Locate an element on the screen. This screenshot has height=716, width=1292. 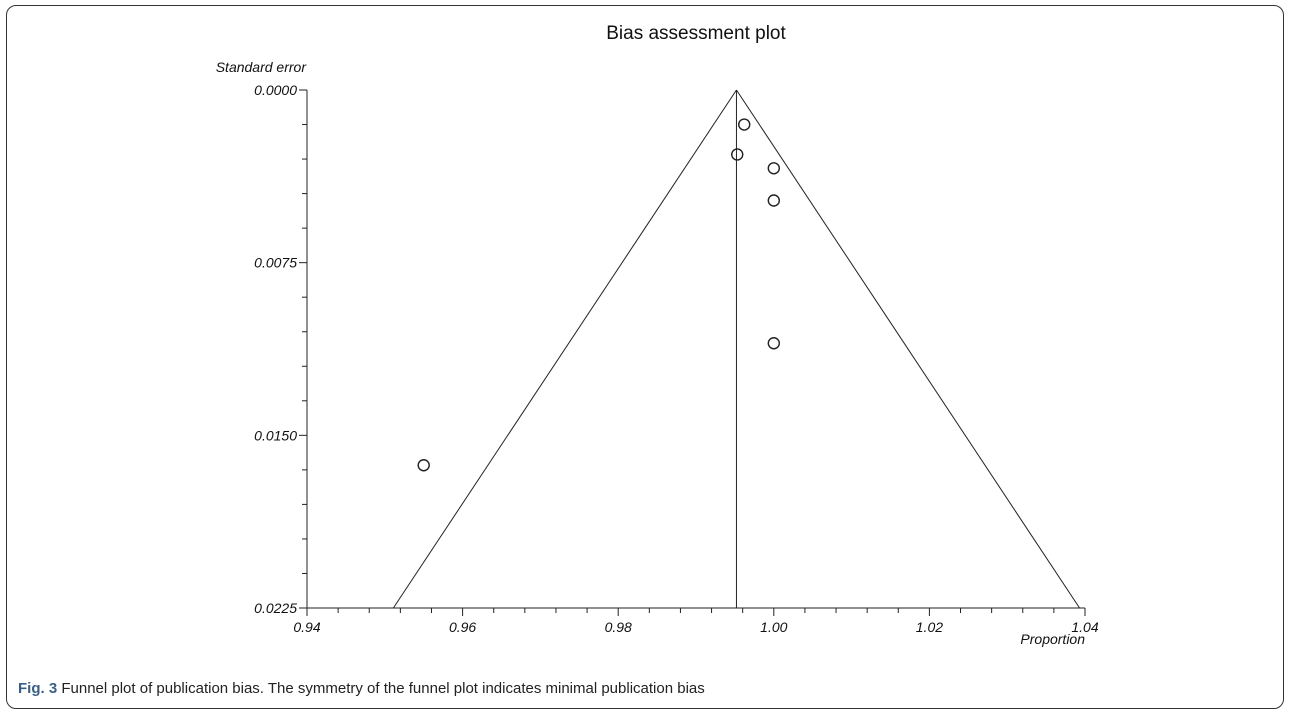
x-tick-label: 1.02 is located at coordinates (929, 627).